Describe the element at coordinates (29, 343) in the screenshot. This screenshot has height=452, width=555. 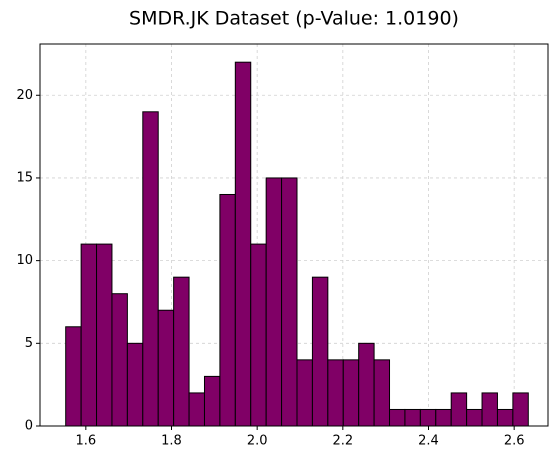
I see `y-tick-label: 5` at that location.